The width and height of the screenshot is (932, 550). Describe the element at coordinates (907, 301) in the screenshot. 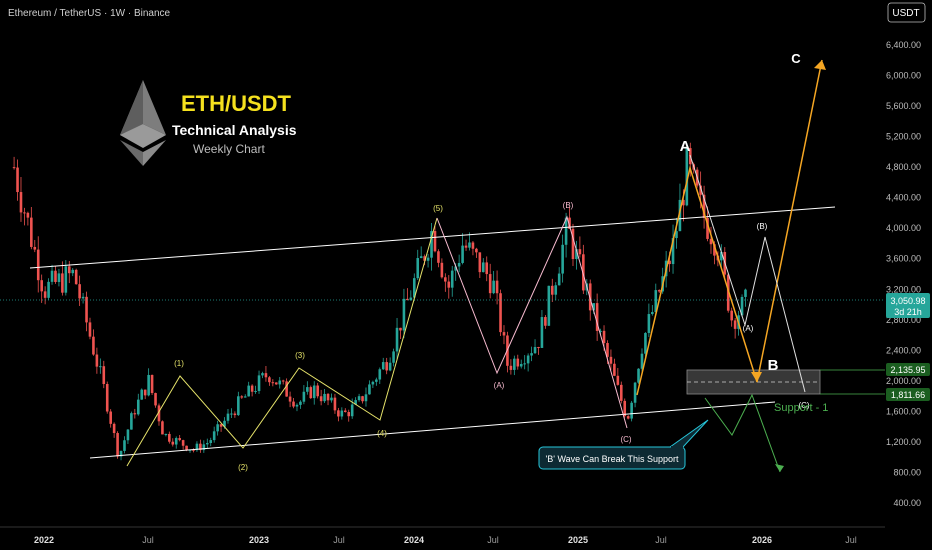

I see `last-price-value: 3,050.98` at that location.